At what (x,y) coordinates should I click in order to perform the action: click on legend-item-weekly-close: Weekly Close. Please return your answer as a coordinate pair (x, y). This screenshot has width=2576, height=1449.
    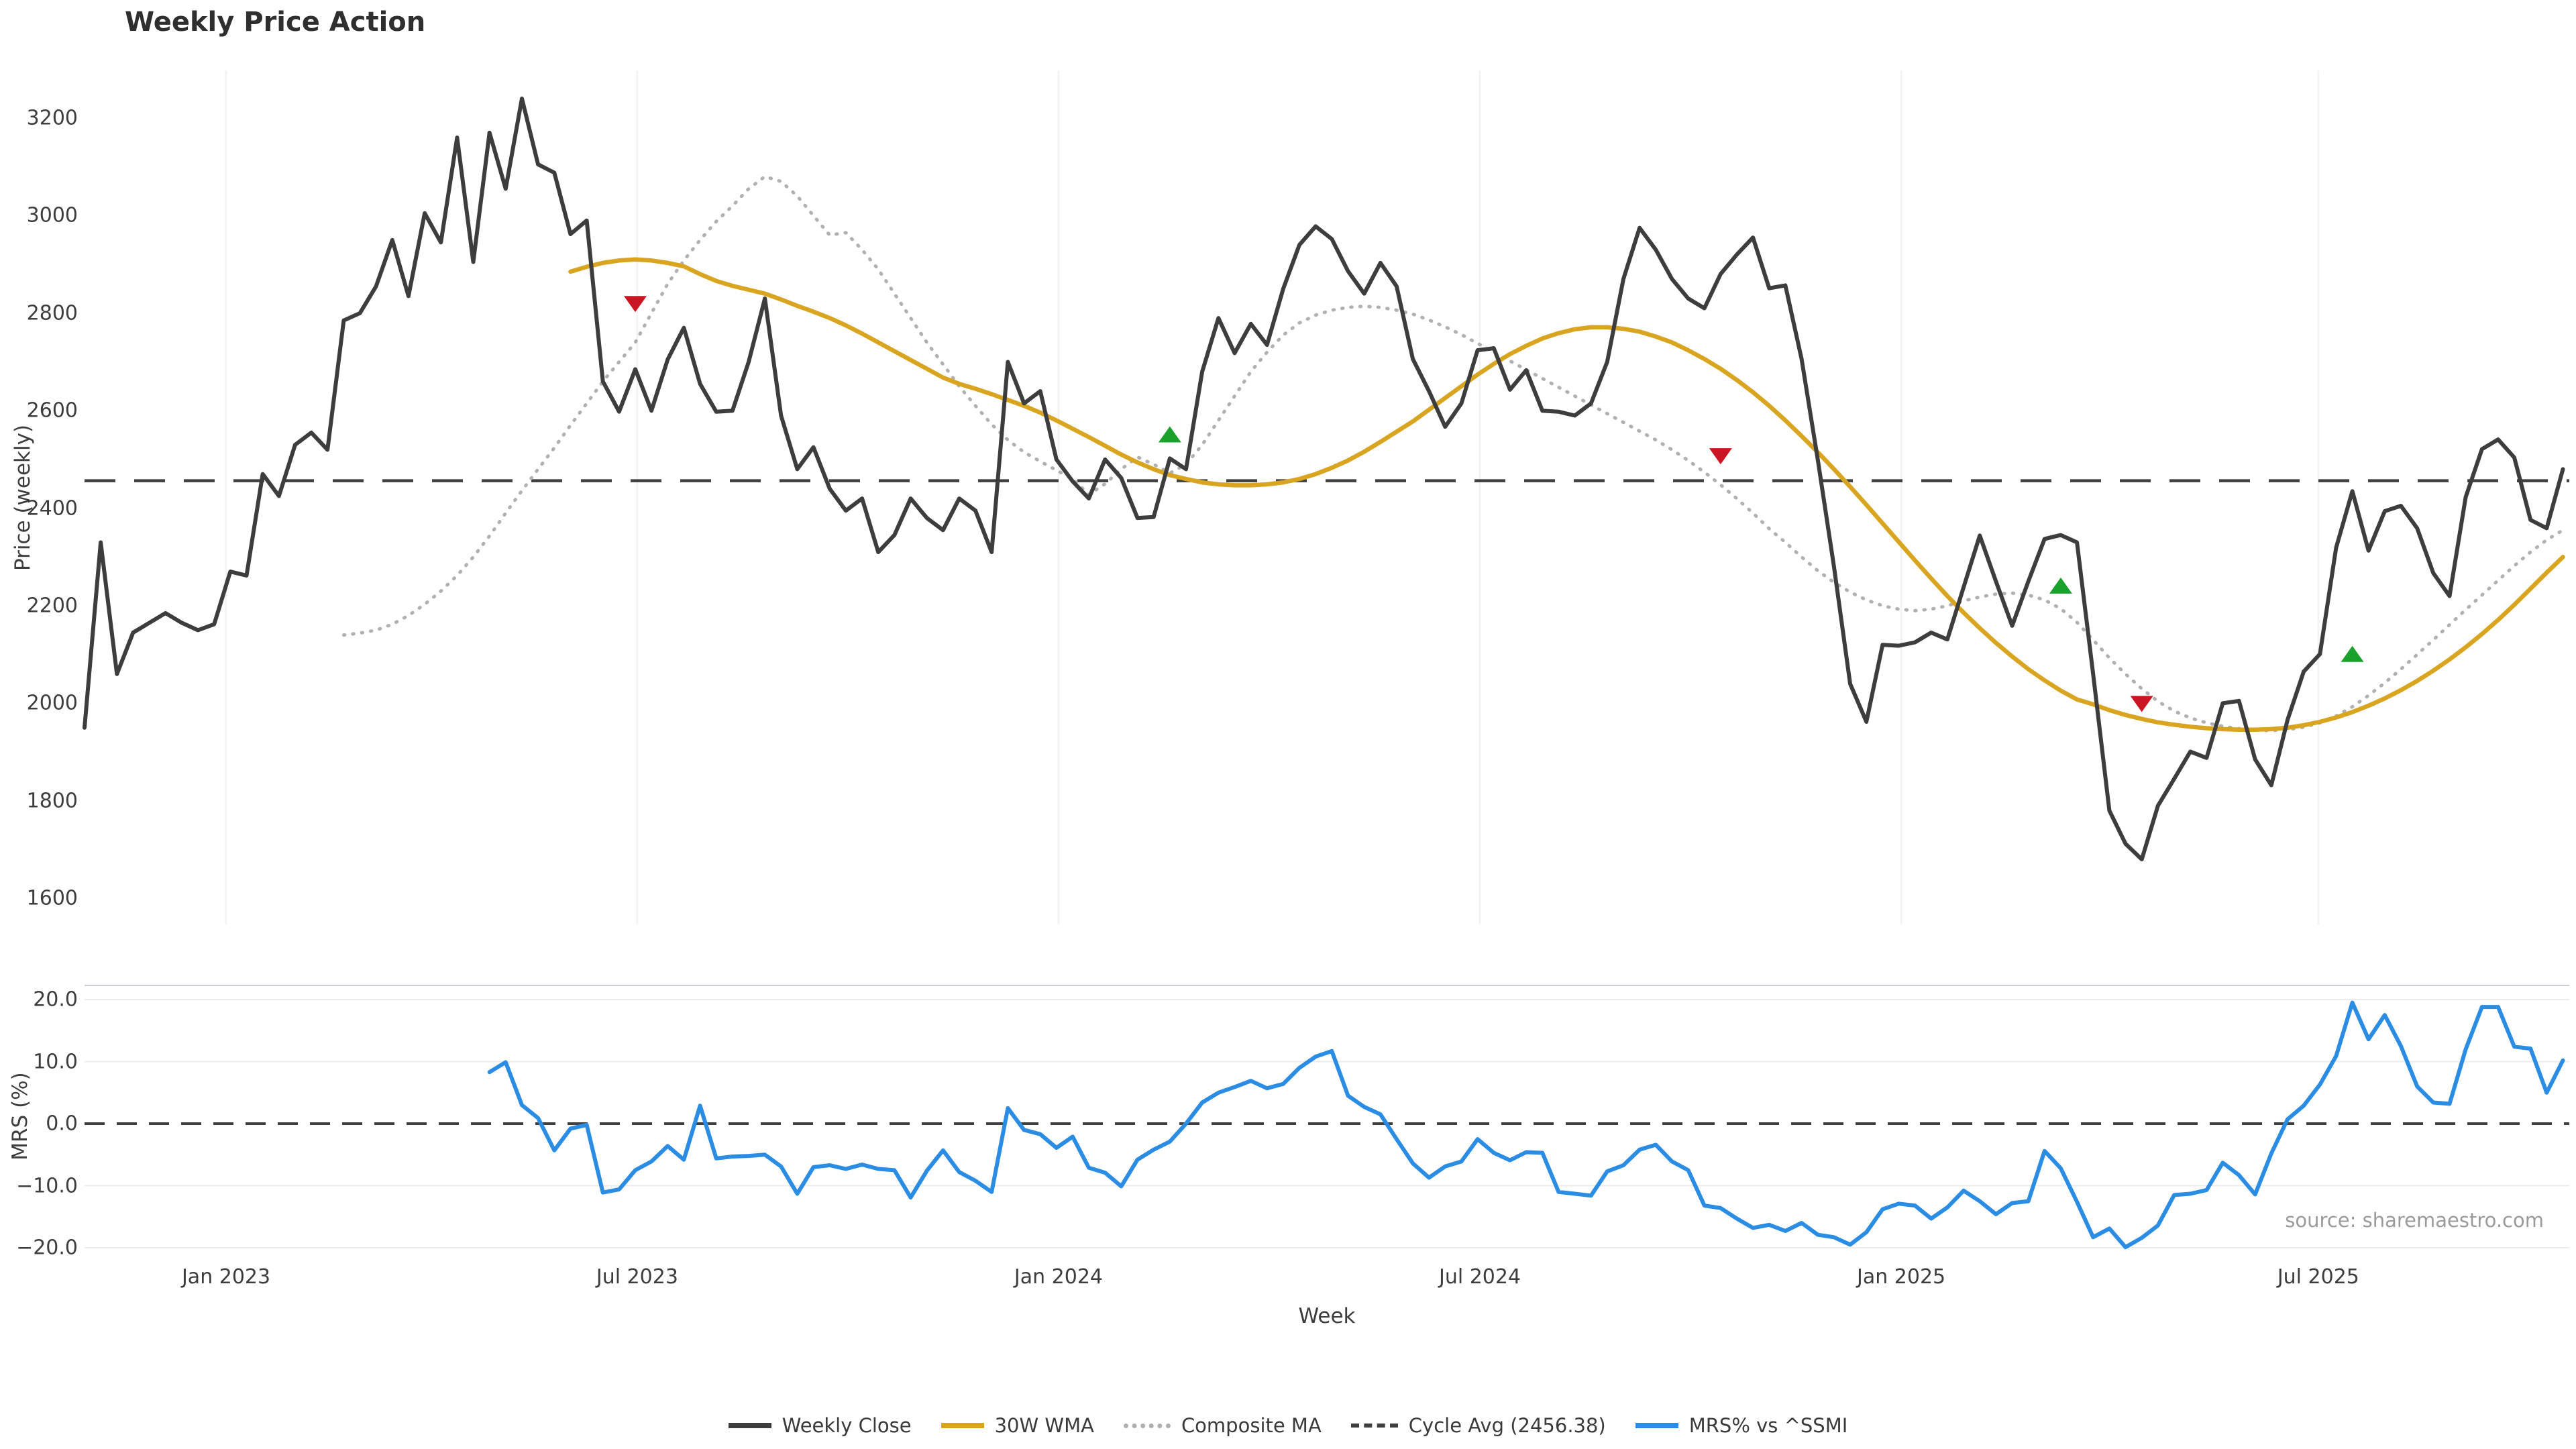
    Looking at the image, I should click on (820, 1425).